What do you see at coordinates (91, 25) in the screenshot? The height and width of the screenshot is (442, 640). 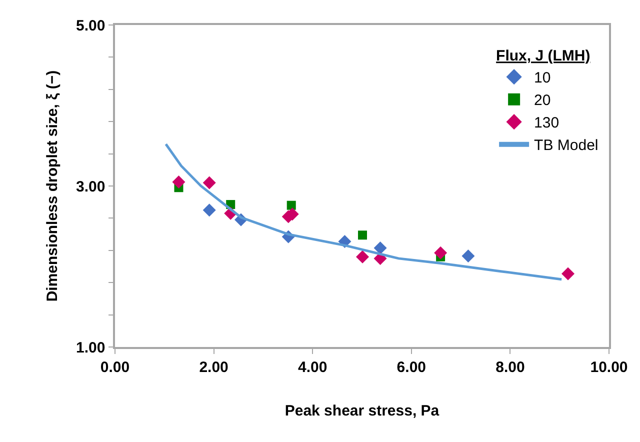 I see `y-tick-label: 5.00` at bounding box center [91, 25].